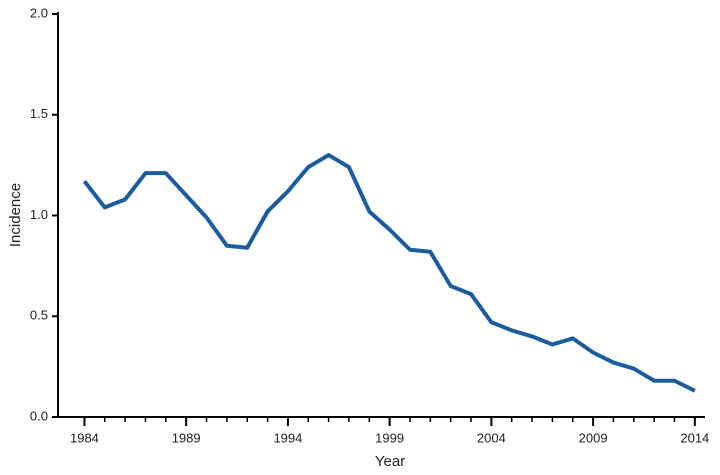  I want to click on x-tick-label: 1989, so click(186, 437).